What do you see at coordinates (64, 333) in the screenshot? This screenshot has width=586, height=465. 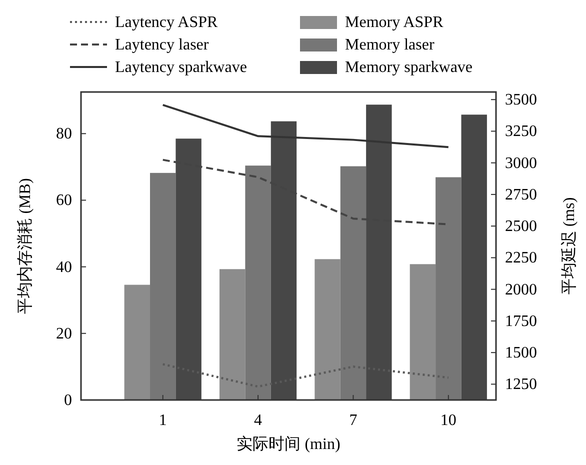 I see `y-tick-label: 20` at bounding box center [64, 333].